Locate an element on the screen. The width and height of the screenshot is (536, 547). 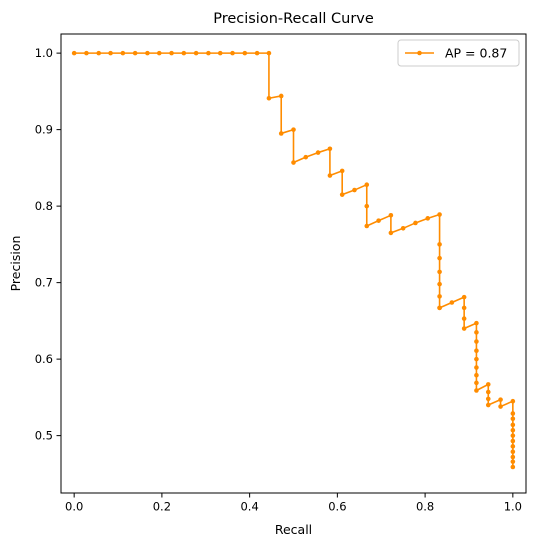
y-tick-label: 0.7 is located at coordinates (44, 283).